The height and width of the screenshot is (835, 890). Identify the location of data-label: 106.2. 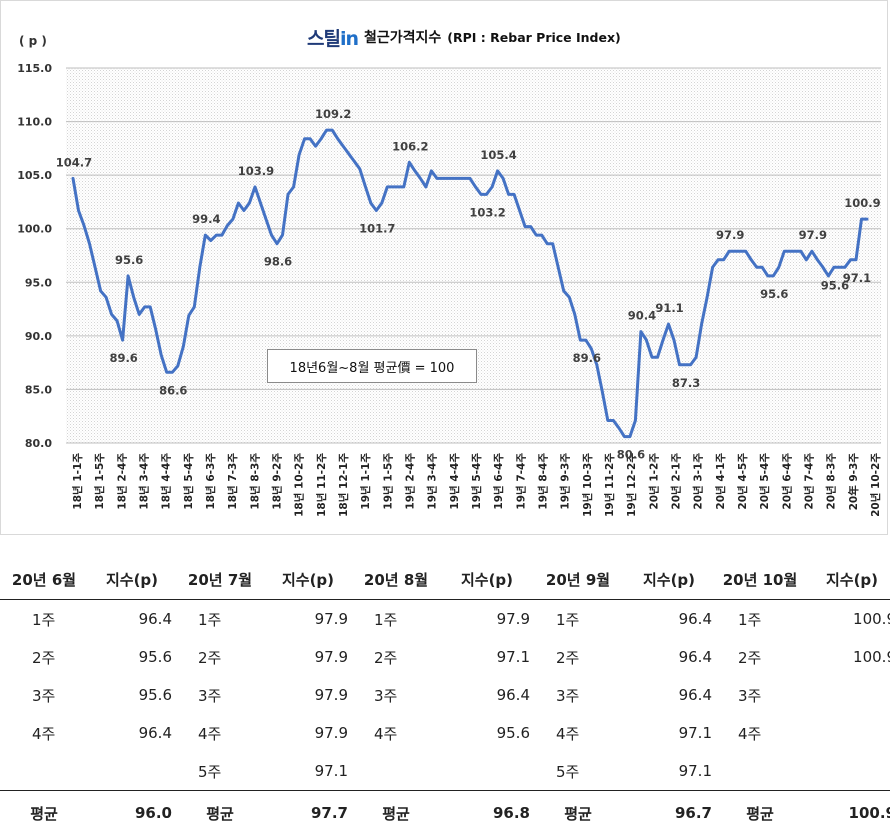
(410, 146).